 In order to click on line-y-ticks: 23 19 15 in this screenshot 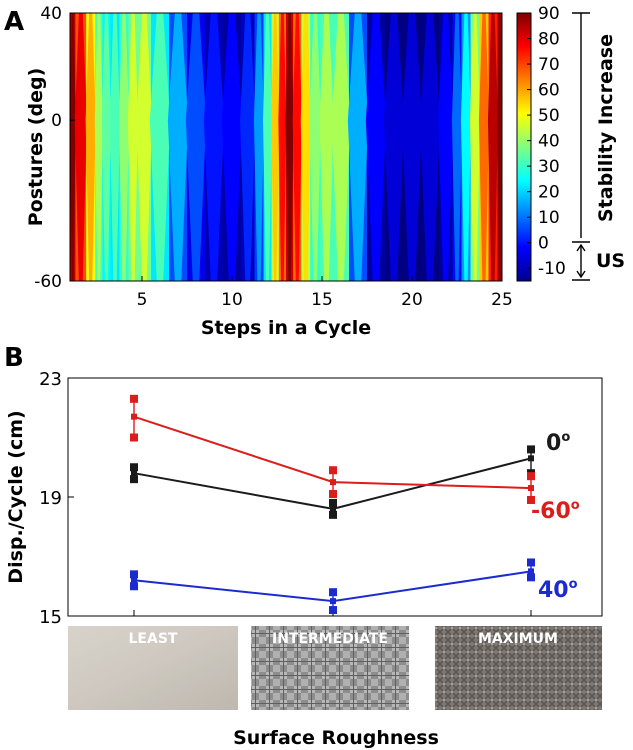, I will do `click(56, 498)`.